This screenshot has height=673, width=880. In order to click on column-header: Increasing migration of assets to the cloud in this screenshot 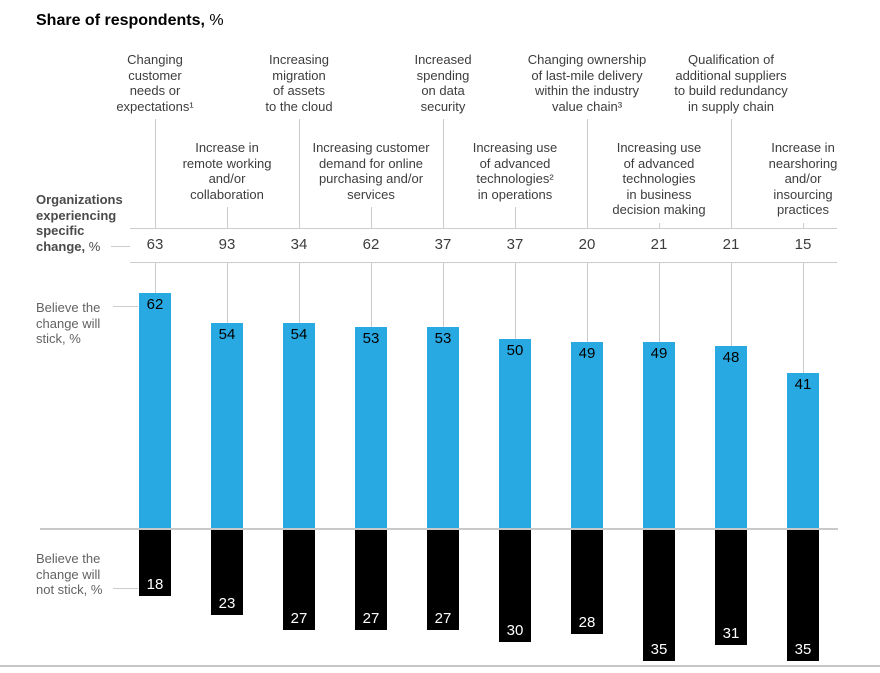, I will do `click(299, 83)`.